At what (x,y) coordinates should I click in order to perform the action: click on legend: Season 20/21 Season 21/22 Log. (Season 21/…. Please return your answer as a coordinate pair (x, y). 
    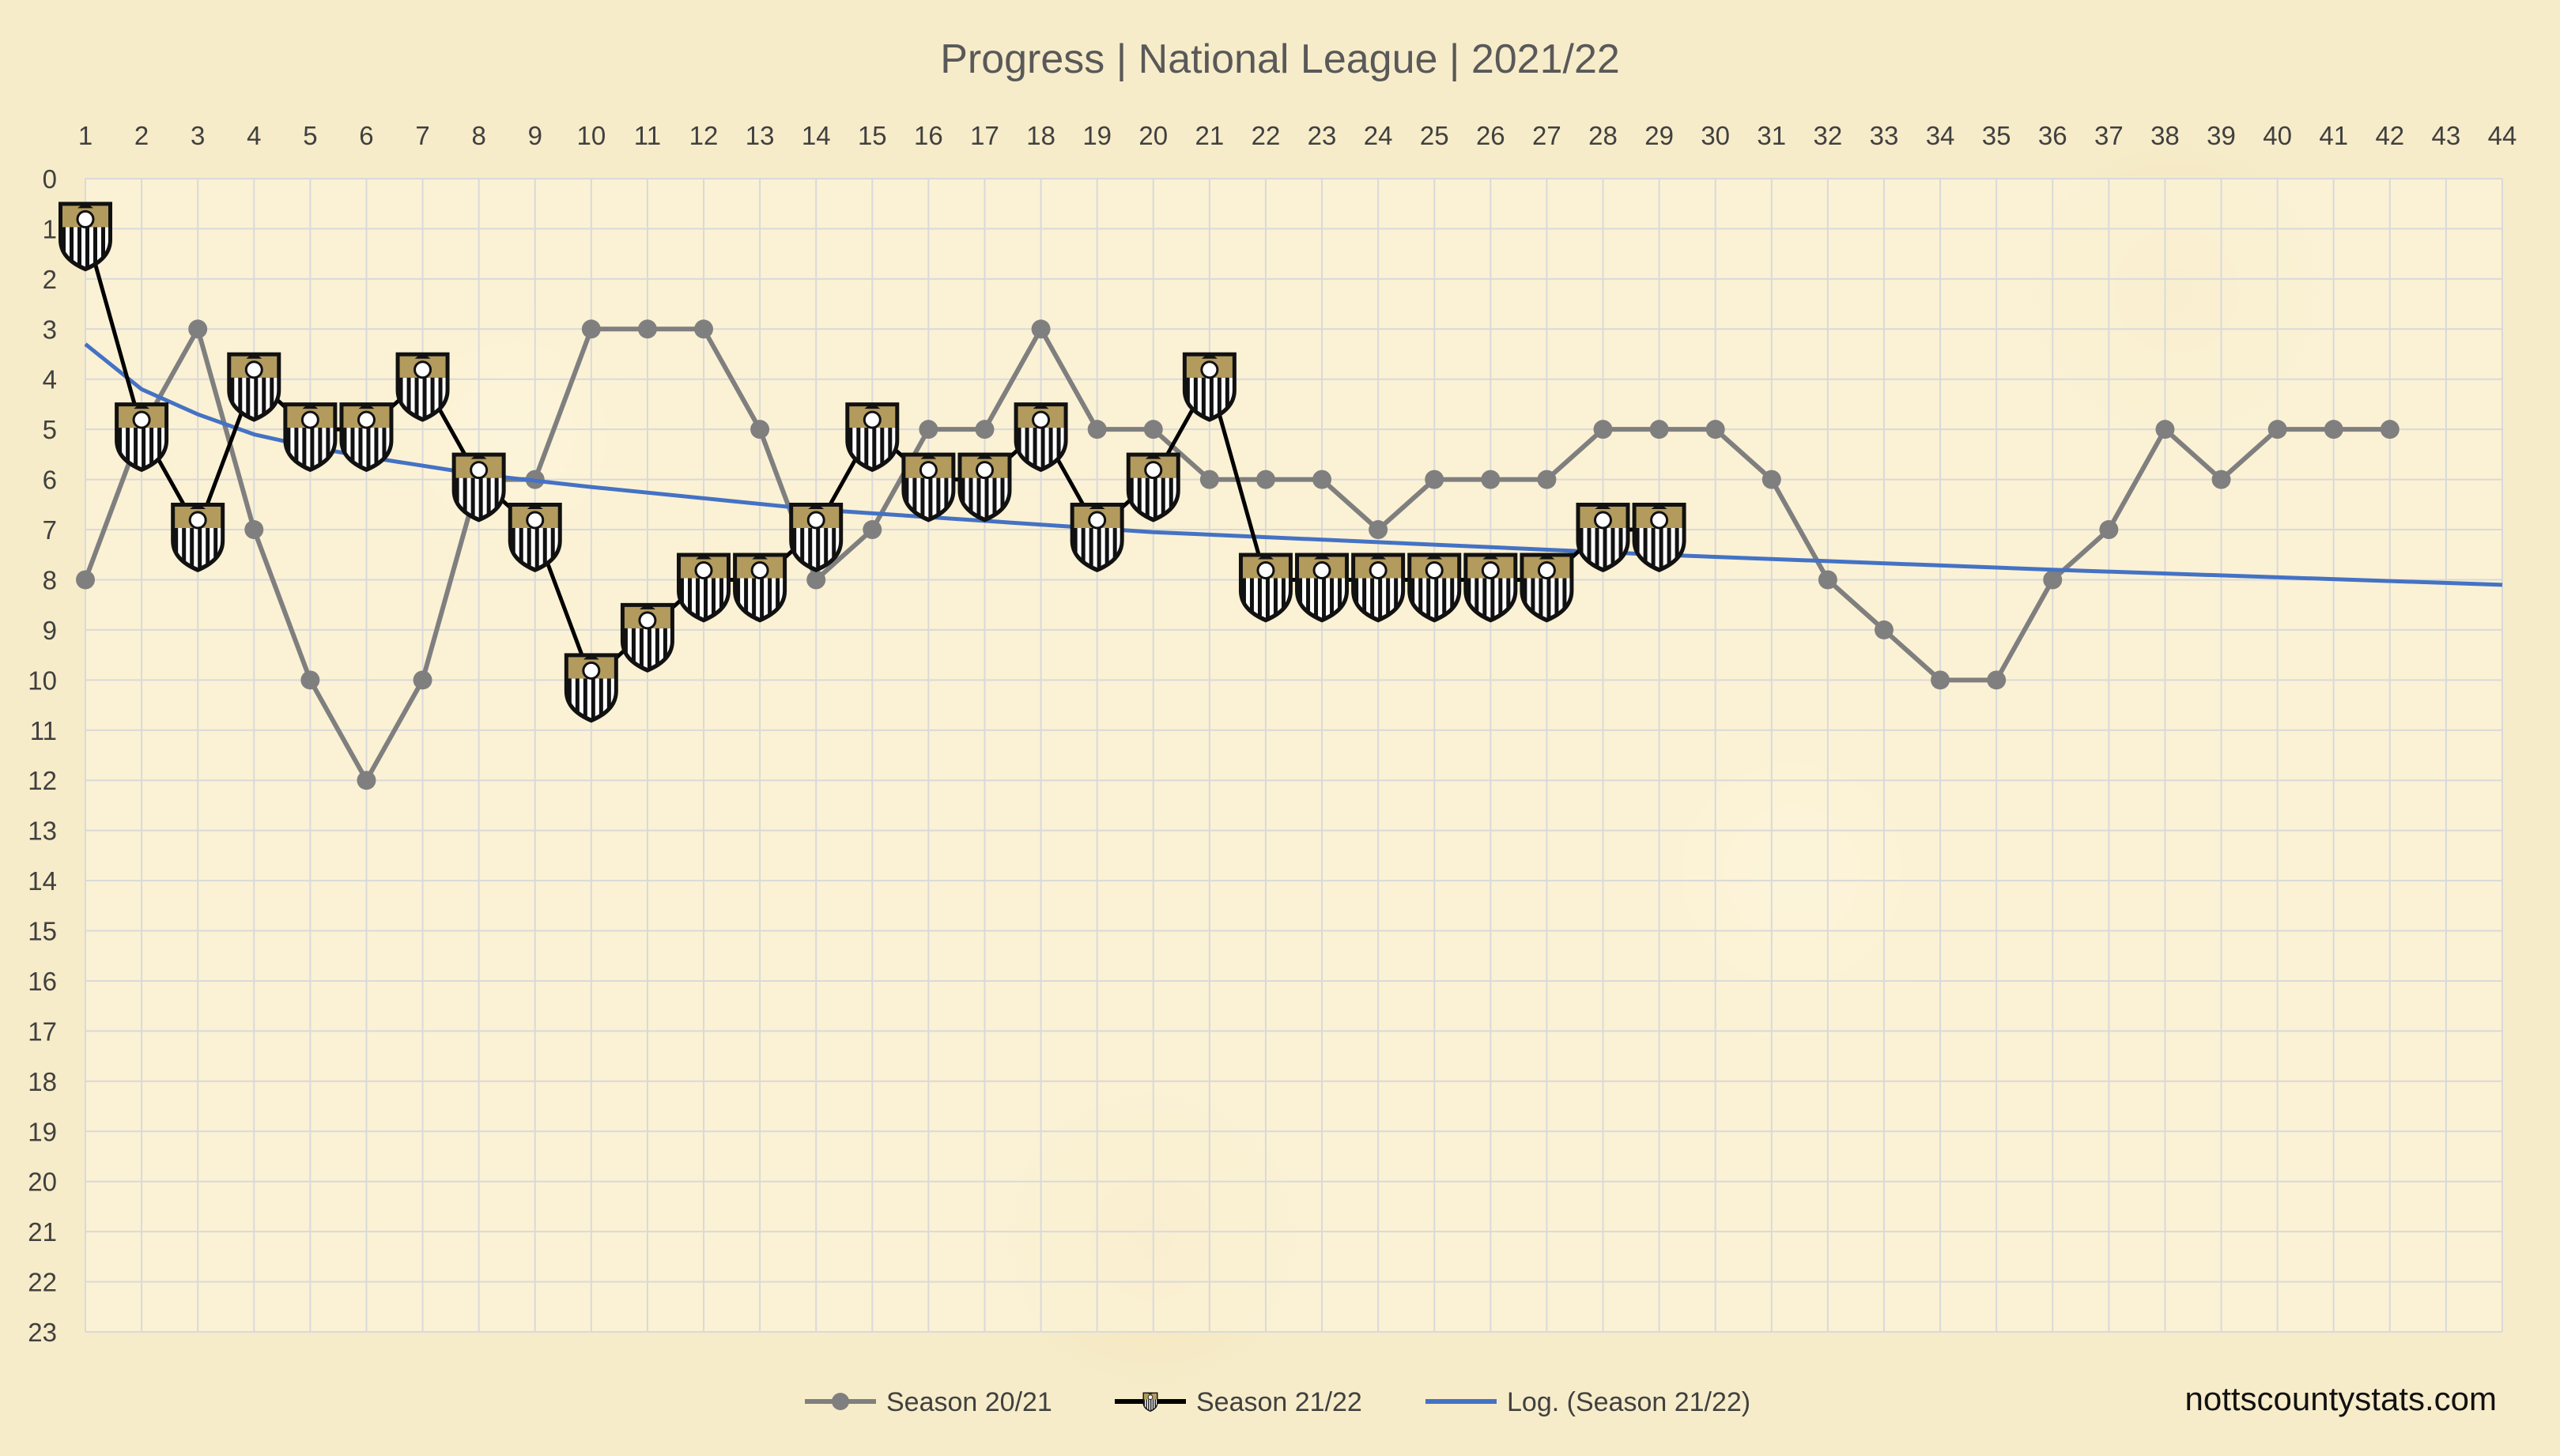
    Looking at the image, I should click on (1277, 1402).